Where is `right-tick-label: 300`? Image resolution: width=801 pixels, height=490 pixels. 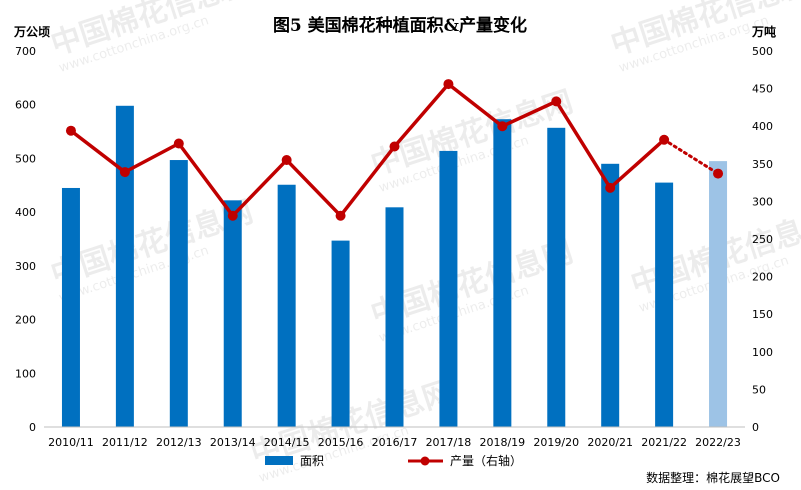
right-tick-label: 300 is located at coordinates (762, 201).